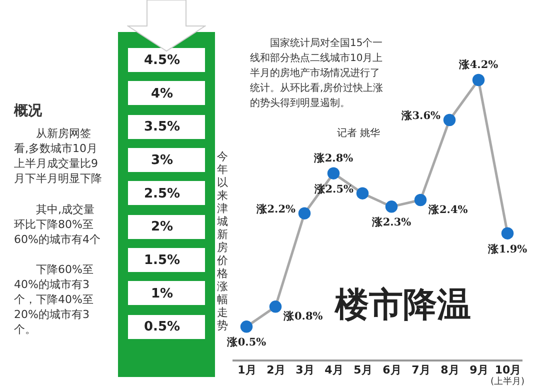 This screenshot has width=542, height=390. What do you see at coordinates (305, 370) in the screenshot?
I see `x-tick-label: 3月` at bounding box center [305, 370].